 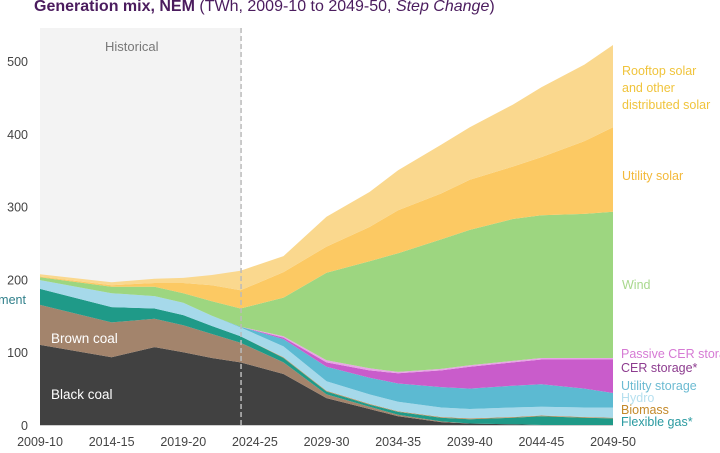 I want to click on label-biomass: Biomass, so click(x=645, y=410).